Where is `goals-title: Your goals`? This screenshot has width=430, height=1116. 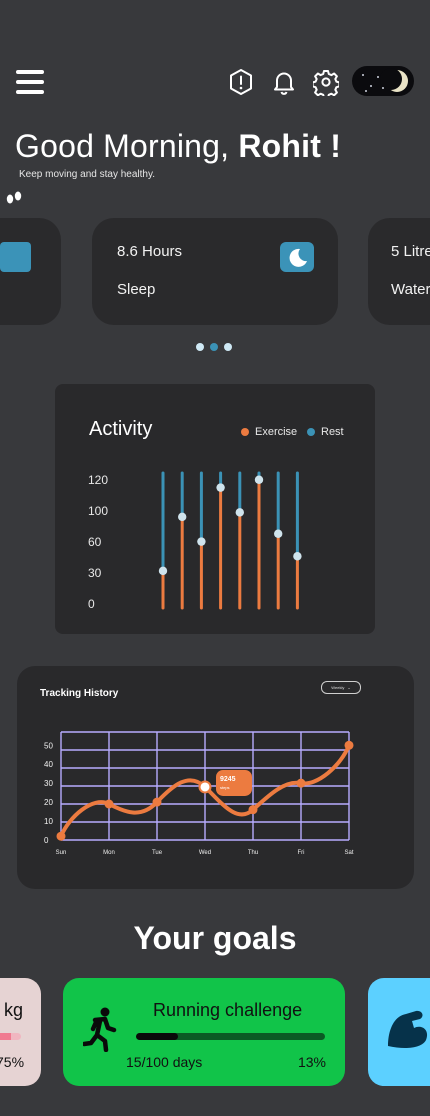 goals-title: Your goals is located at coordinates (215, 938).